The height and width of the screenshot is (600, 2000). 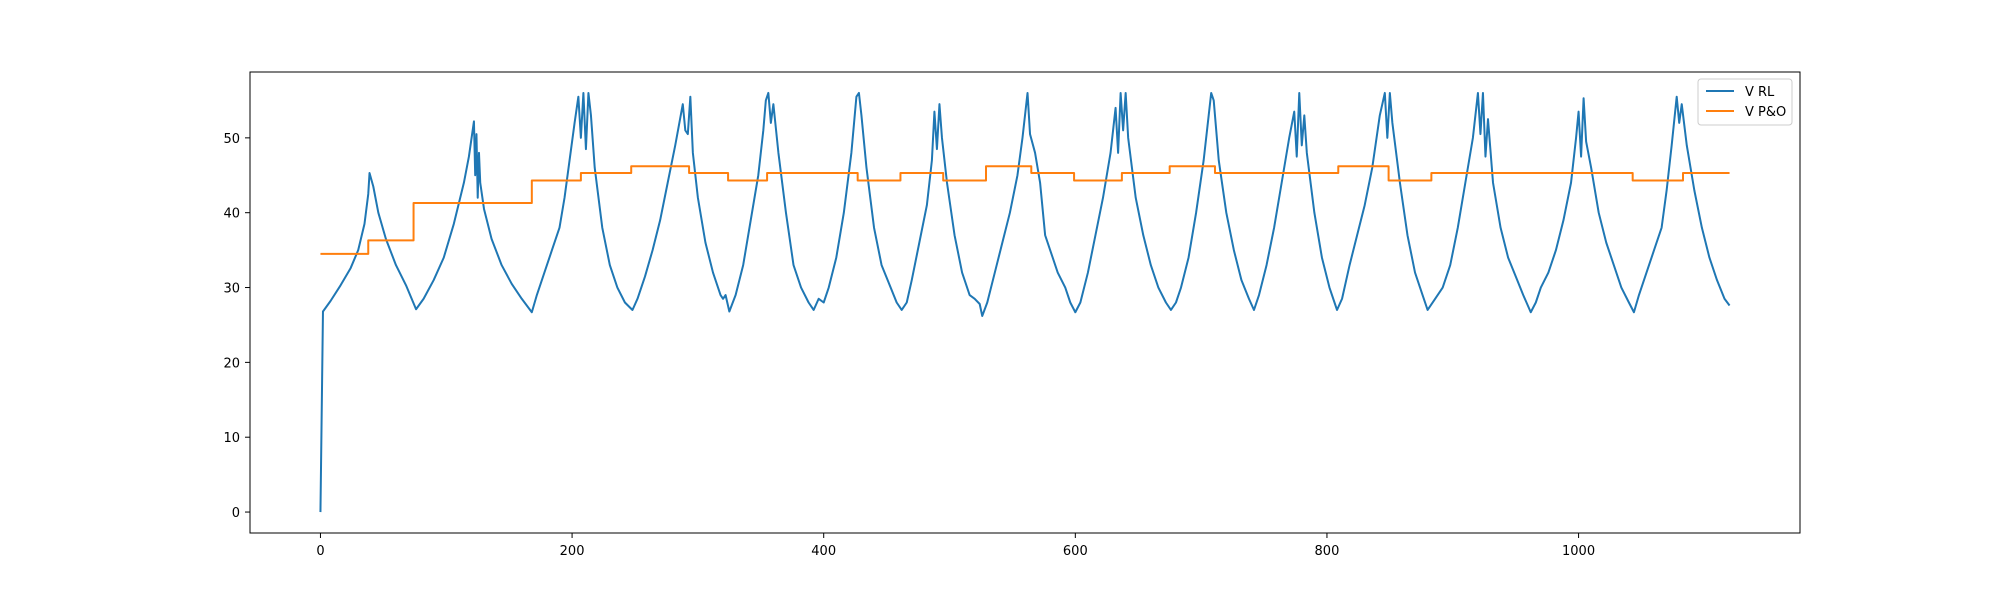 What do you see at coordinates (320, 551) in the screenshot?
I see `x-tick-label: 0` at bounding box center [320, 551].